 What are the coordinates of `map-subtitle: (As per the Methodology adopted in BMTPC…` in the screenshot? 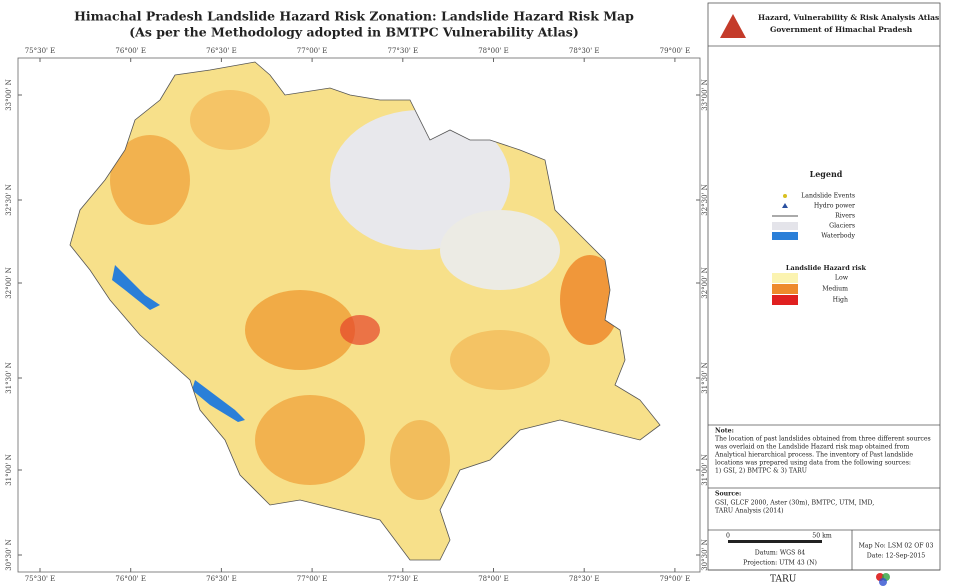 It's located at (354, 32).